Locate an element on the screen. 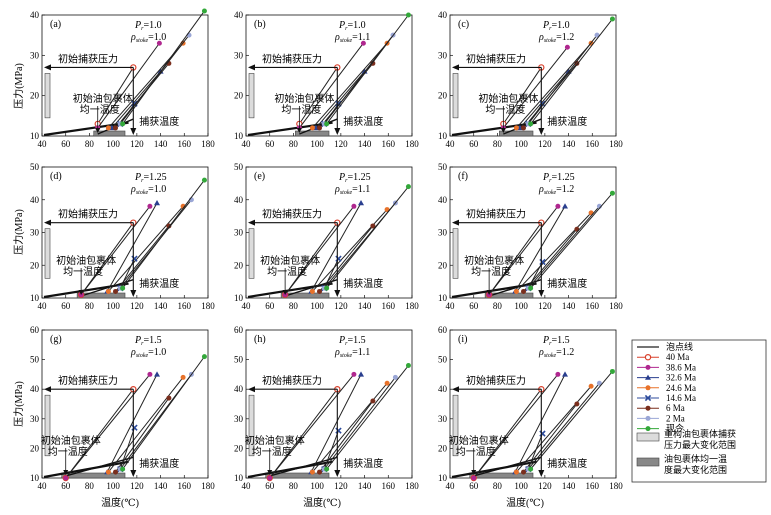 The image size is (771, 515). legend-homog-range-line2: 度最大变化范围 is located at coordinates (695, 469).